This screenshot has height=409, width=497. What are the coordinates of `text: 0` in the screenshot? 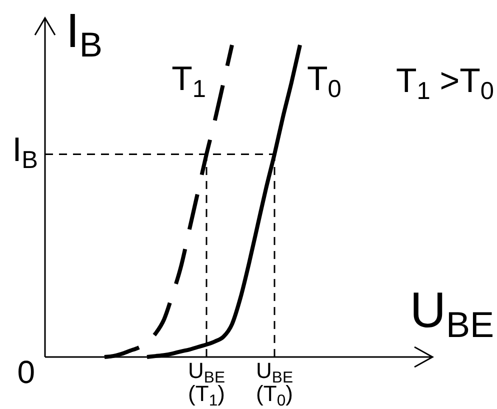 It's located at (26, 372).